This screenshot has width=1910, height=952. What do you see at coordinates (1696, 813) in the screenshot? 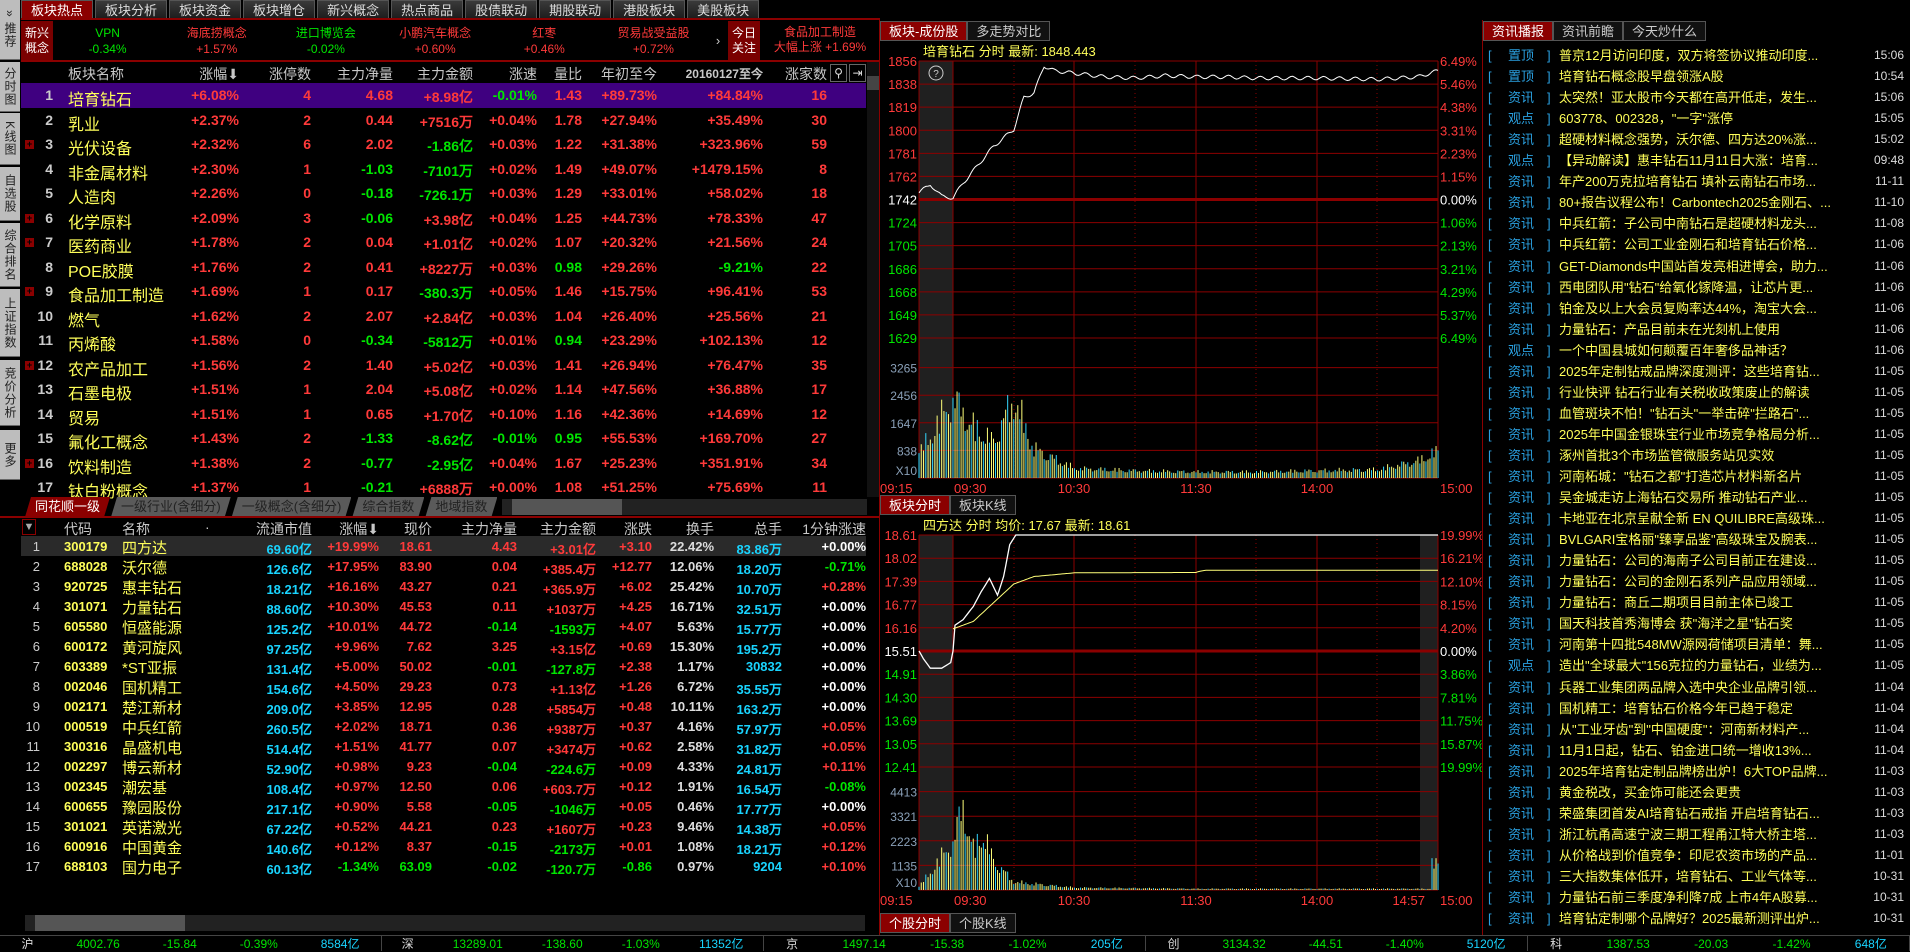
I see `news-item: [资讯] 荣盛集团首发AI培育钻石戒指 开启培育钻石... 11-03` at bounding box center [1696, 813].